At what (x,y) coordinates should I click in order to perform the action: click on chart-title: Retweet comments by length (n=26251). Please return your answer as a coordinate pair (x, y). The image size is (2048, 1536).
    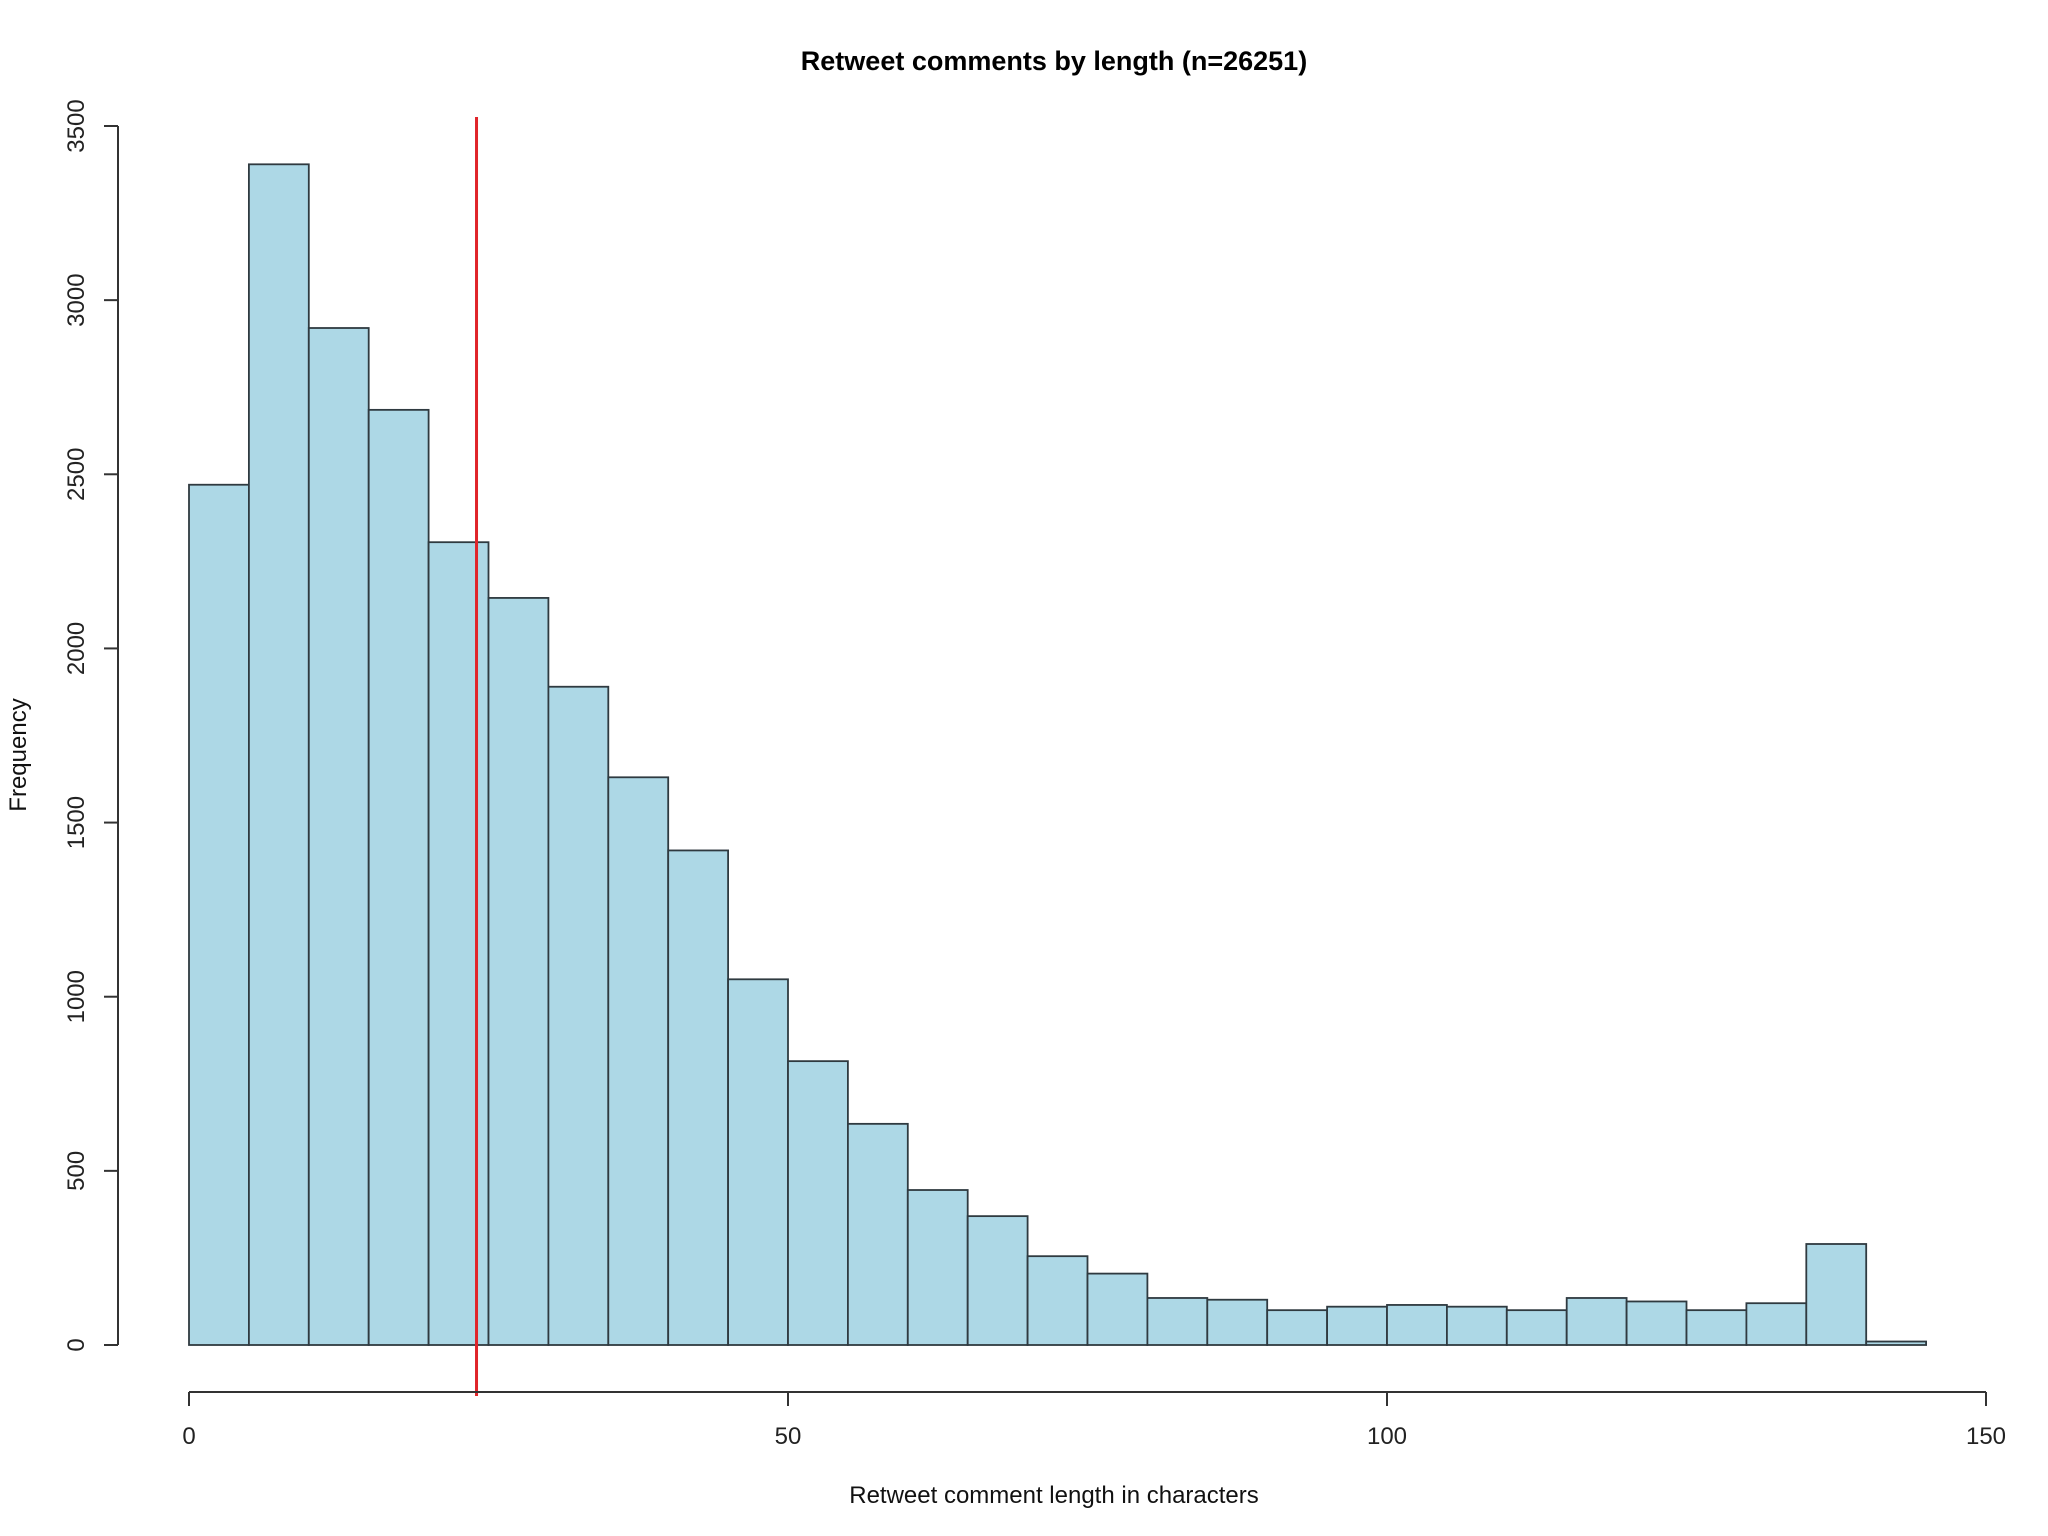
    Looking at the image, I should click on (1054, 61).